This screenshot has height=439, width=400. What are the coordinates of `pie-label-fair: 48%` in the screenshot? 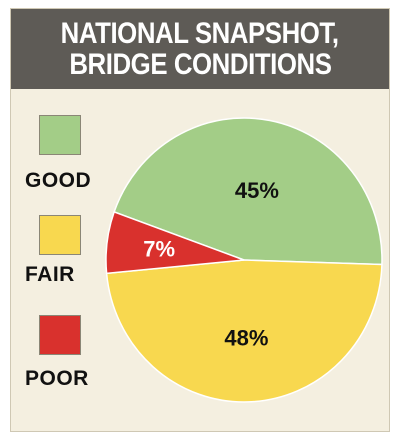 It's located at (246, 338).